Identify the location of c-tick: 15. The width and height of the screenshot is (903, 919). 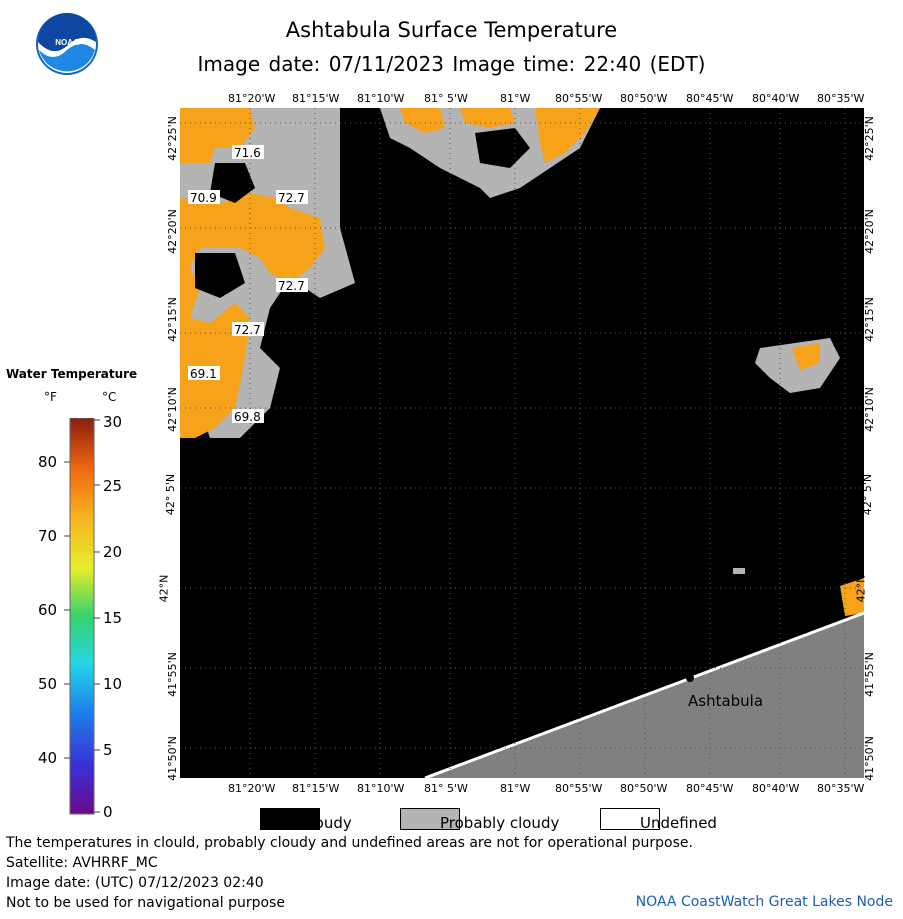
(113, 618).